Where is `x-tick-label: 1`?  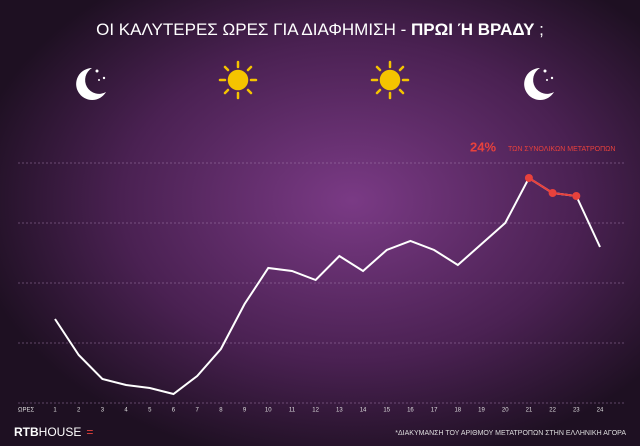 x-tick-label: 1 is located at coordinates (55, 411).